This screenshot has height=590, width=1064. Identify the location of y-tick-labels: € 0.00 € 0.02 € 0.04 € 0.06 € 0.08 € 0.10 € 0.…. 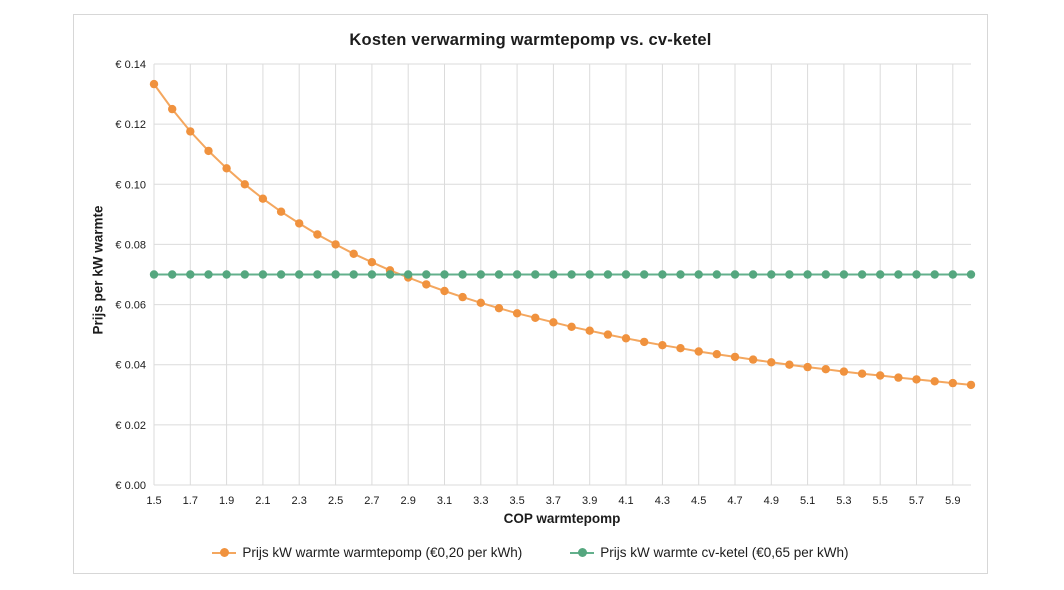
(130, 275).